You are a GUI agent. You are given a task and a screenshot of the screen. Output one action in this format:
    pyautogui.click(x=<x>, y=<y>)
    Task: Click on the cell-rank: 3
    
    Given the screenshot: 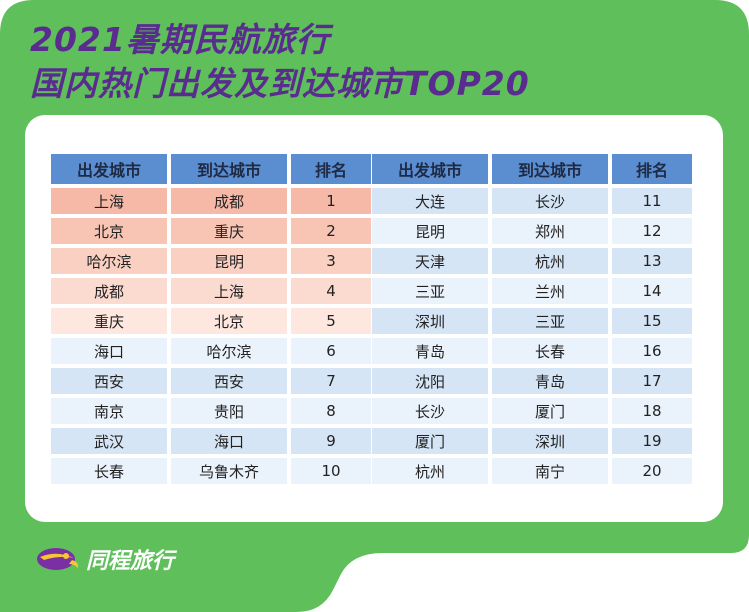 What is the action you would take?
    pyautogui.click(x=331, y=261)
    